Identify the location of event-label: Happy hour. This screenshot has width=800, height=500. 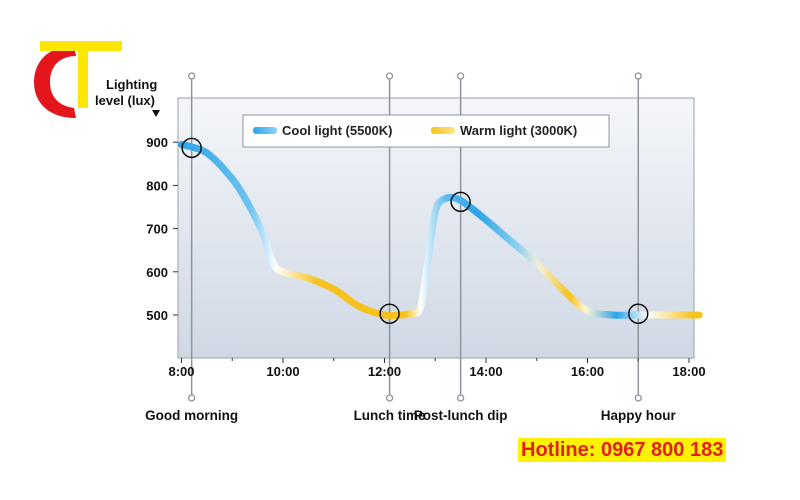
(639, 415).